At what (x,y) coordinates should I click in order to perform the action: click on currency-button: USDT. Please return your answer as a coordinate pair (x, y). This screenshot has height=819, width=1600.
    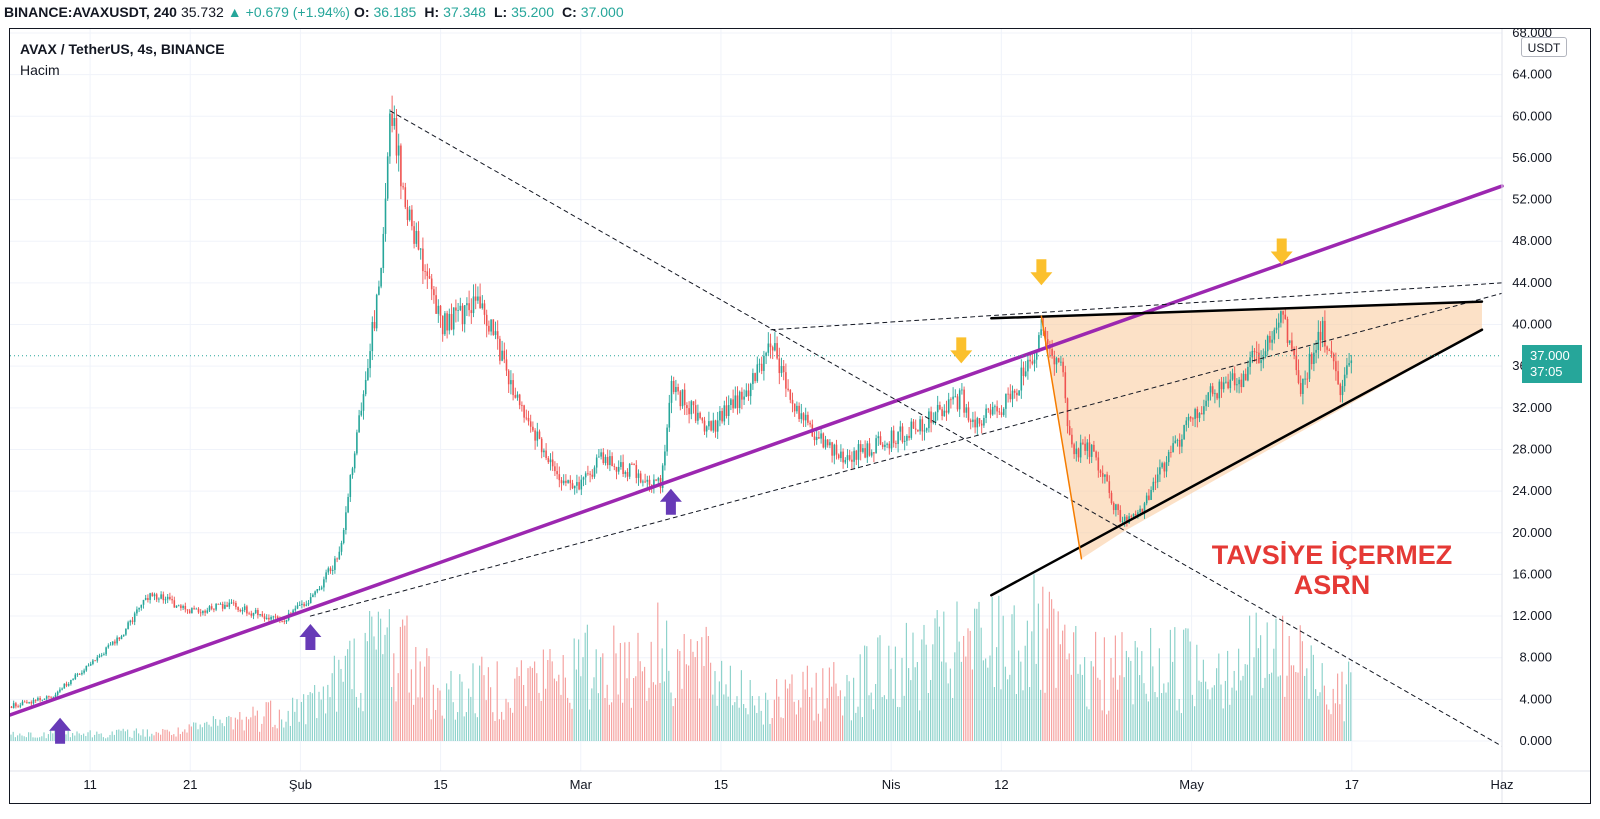
    Looking at the image, I should click on (1544, 47).